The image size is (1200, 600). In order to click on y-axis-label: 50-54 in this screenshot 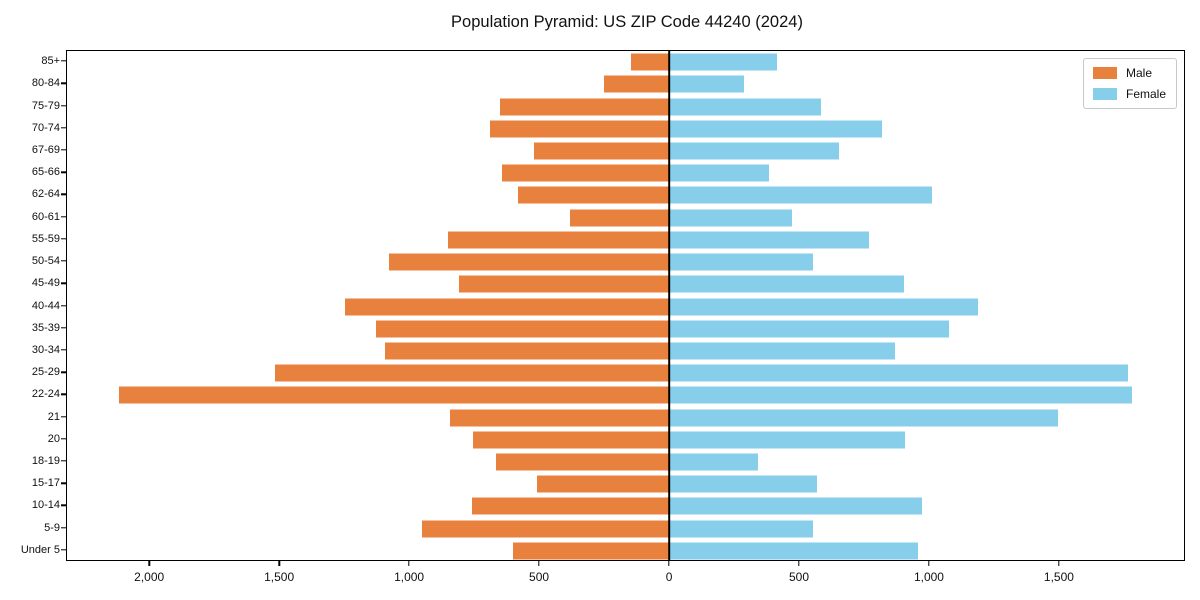, I will do `click(45, 261)`.